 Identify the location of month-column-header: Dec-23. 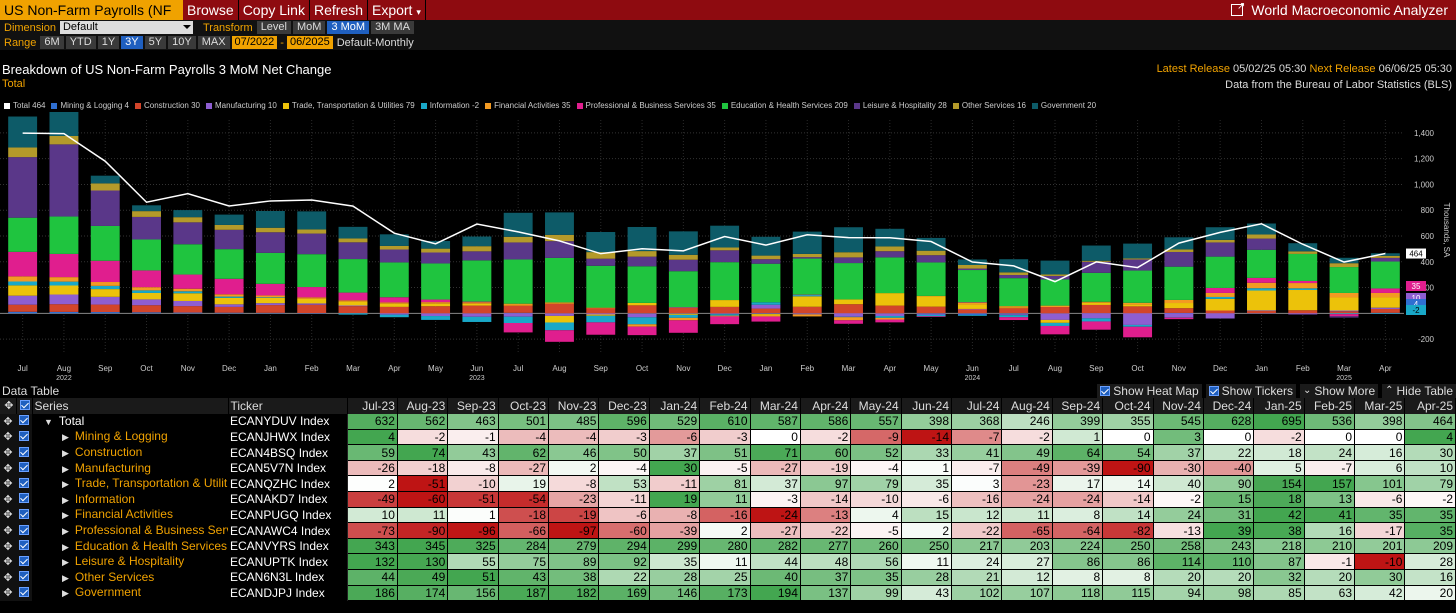
(624, 406).